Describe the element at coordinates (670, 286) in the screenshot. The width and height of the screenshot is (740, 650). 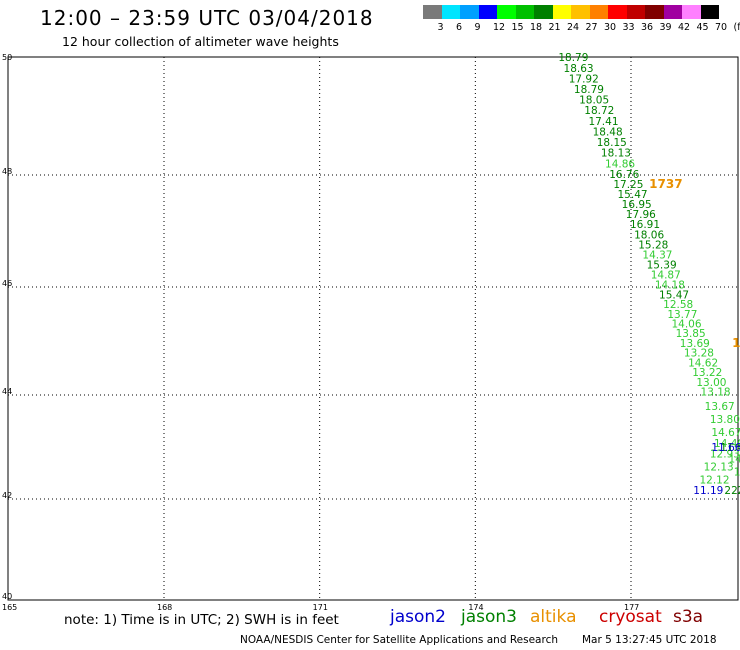
I see `data-label-jason3: 14.18` at that location.